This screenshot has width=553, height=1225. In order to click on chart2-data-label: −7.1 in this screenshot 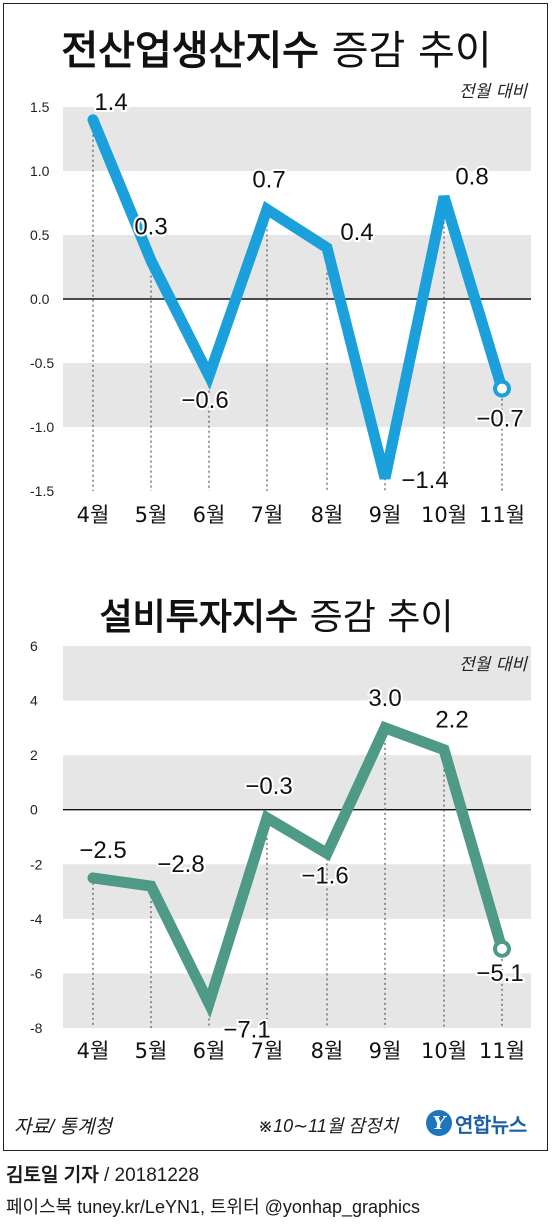, I will do `click(246, 1029)`.